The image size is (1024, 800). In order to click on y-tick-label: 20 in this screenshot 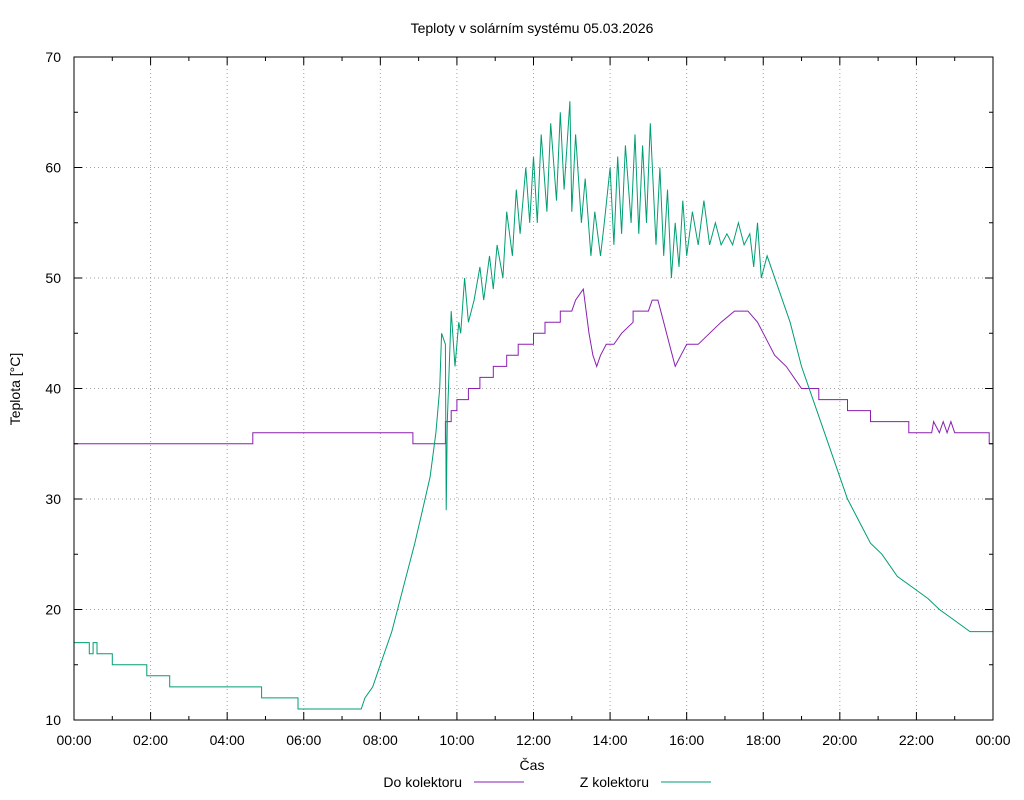, I will do `click(53, 610)`.